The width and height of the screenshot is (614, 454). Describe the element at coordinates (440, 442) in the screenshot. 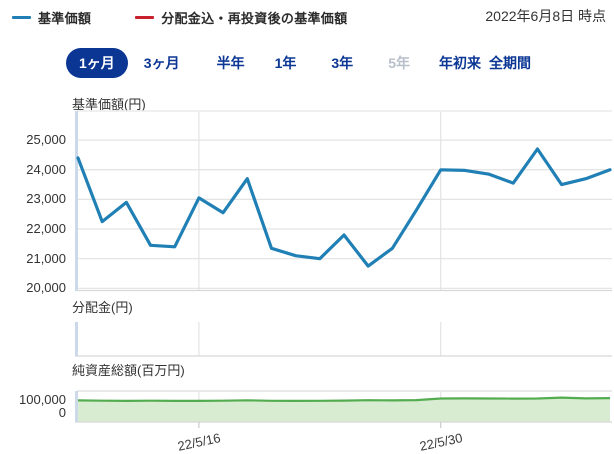

I see `x-axis-date-label: 22/5/30` at that location.